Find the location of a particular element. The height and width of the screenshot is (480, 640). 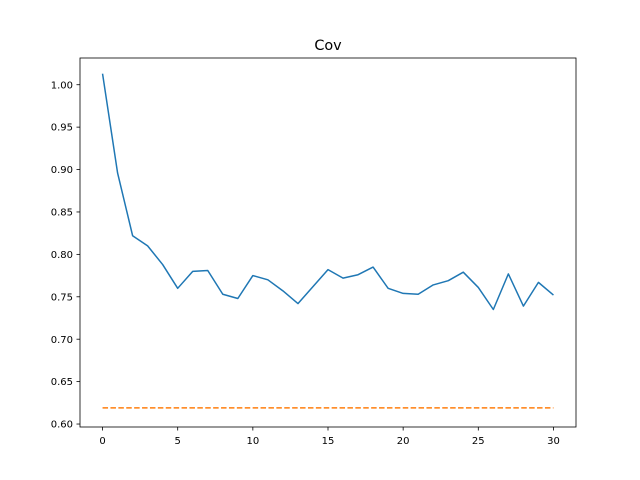

chart-title: Cov is located at coordinates (328, 46).